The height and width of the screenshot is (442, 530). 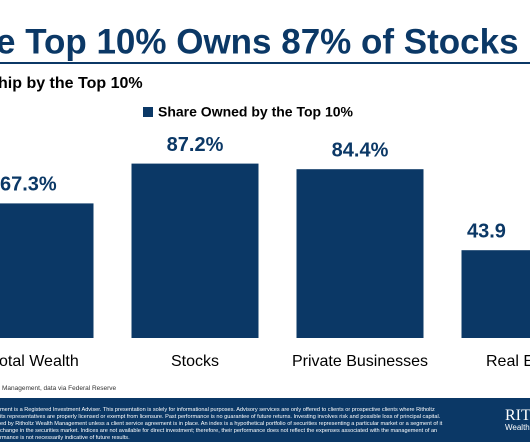 I want to click on title-rule, so click(x=265, y=63).